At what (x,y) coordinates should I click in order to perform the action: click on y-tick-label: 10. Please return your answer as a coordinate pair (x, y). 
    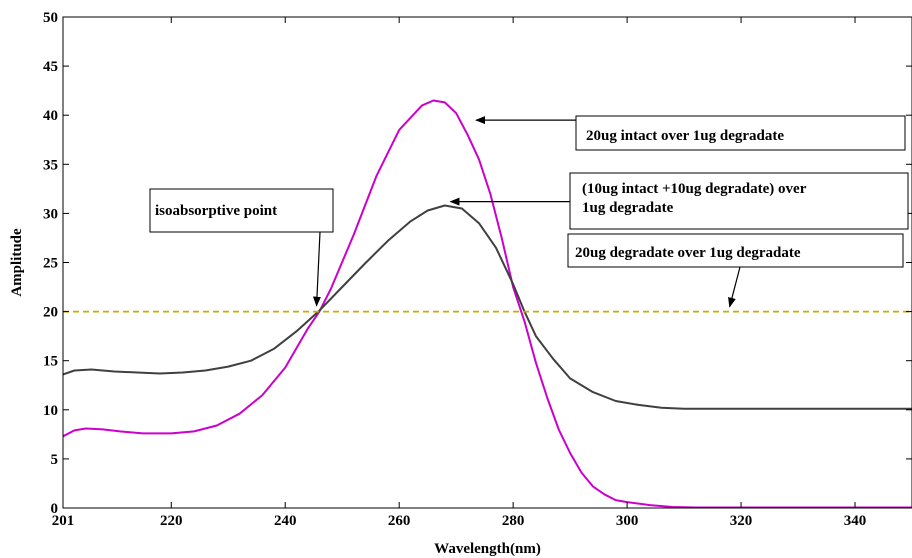
    Looking at the image, I should click on (50, 411).